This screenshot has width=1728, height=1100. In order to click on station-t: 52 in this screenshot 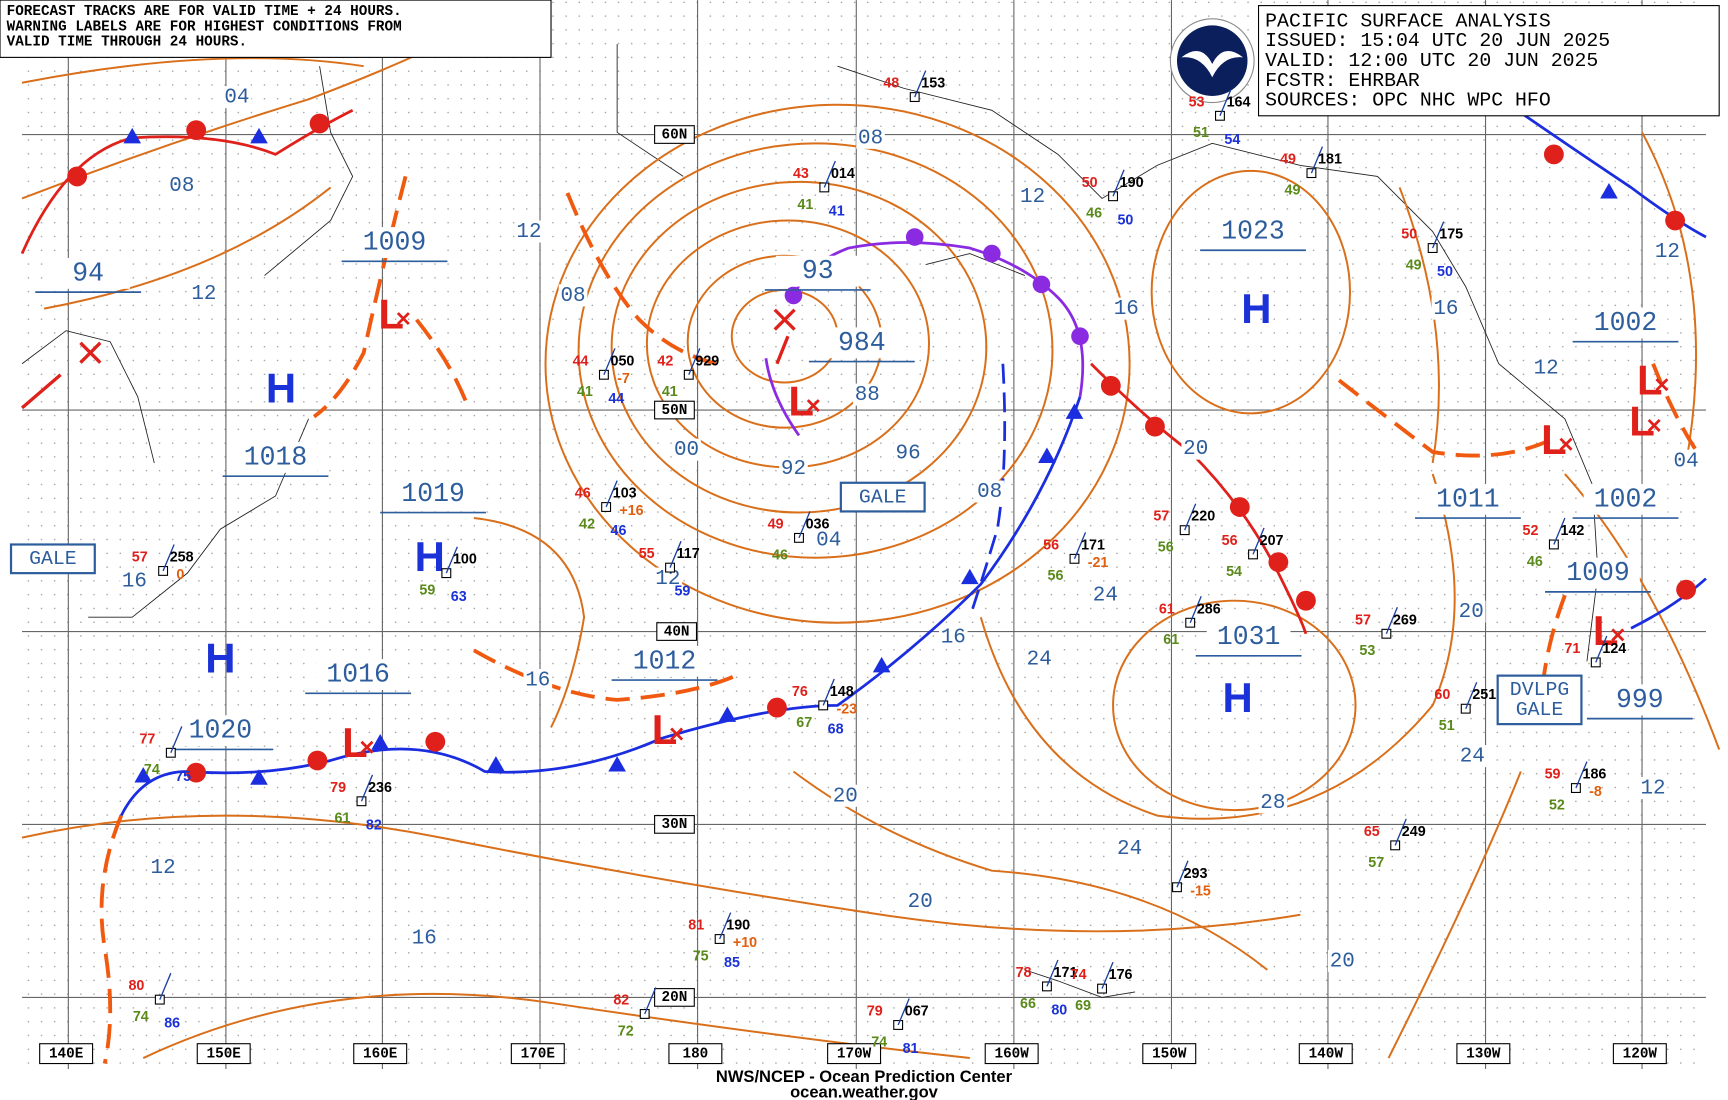, I will do `click(1531, 531)`.